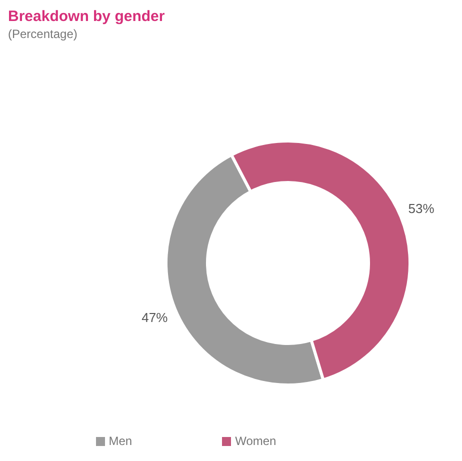 This screenshot has height=461, width=462. What do you see at coordinates (421, 208) in the screenshot?
I see `data-label: 53%` at bounding box center [421, 208].